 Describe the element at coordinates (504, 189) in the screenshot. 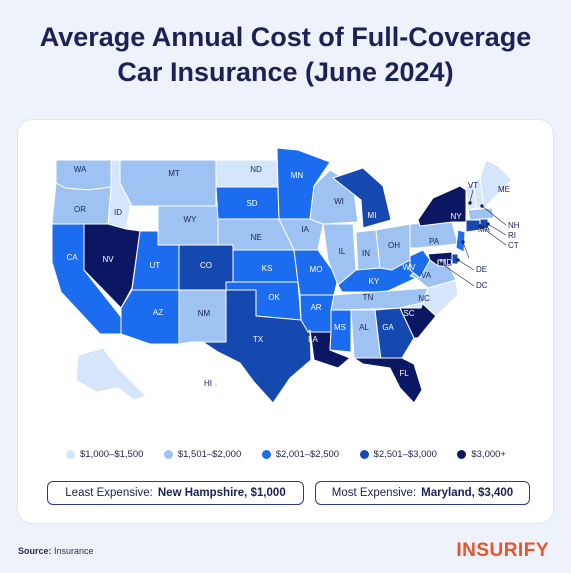

I see `label-ME: ME` at that location.